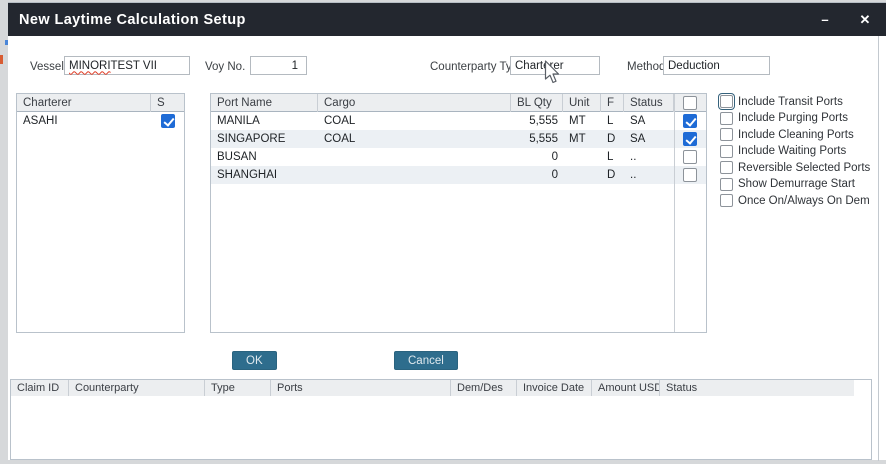 The height and width of the screenshot is (464, 886). Describe the element at coordinates (40, 388) in the screenshot. I see `claim-id-column-header: Claim ID` at that location.